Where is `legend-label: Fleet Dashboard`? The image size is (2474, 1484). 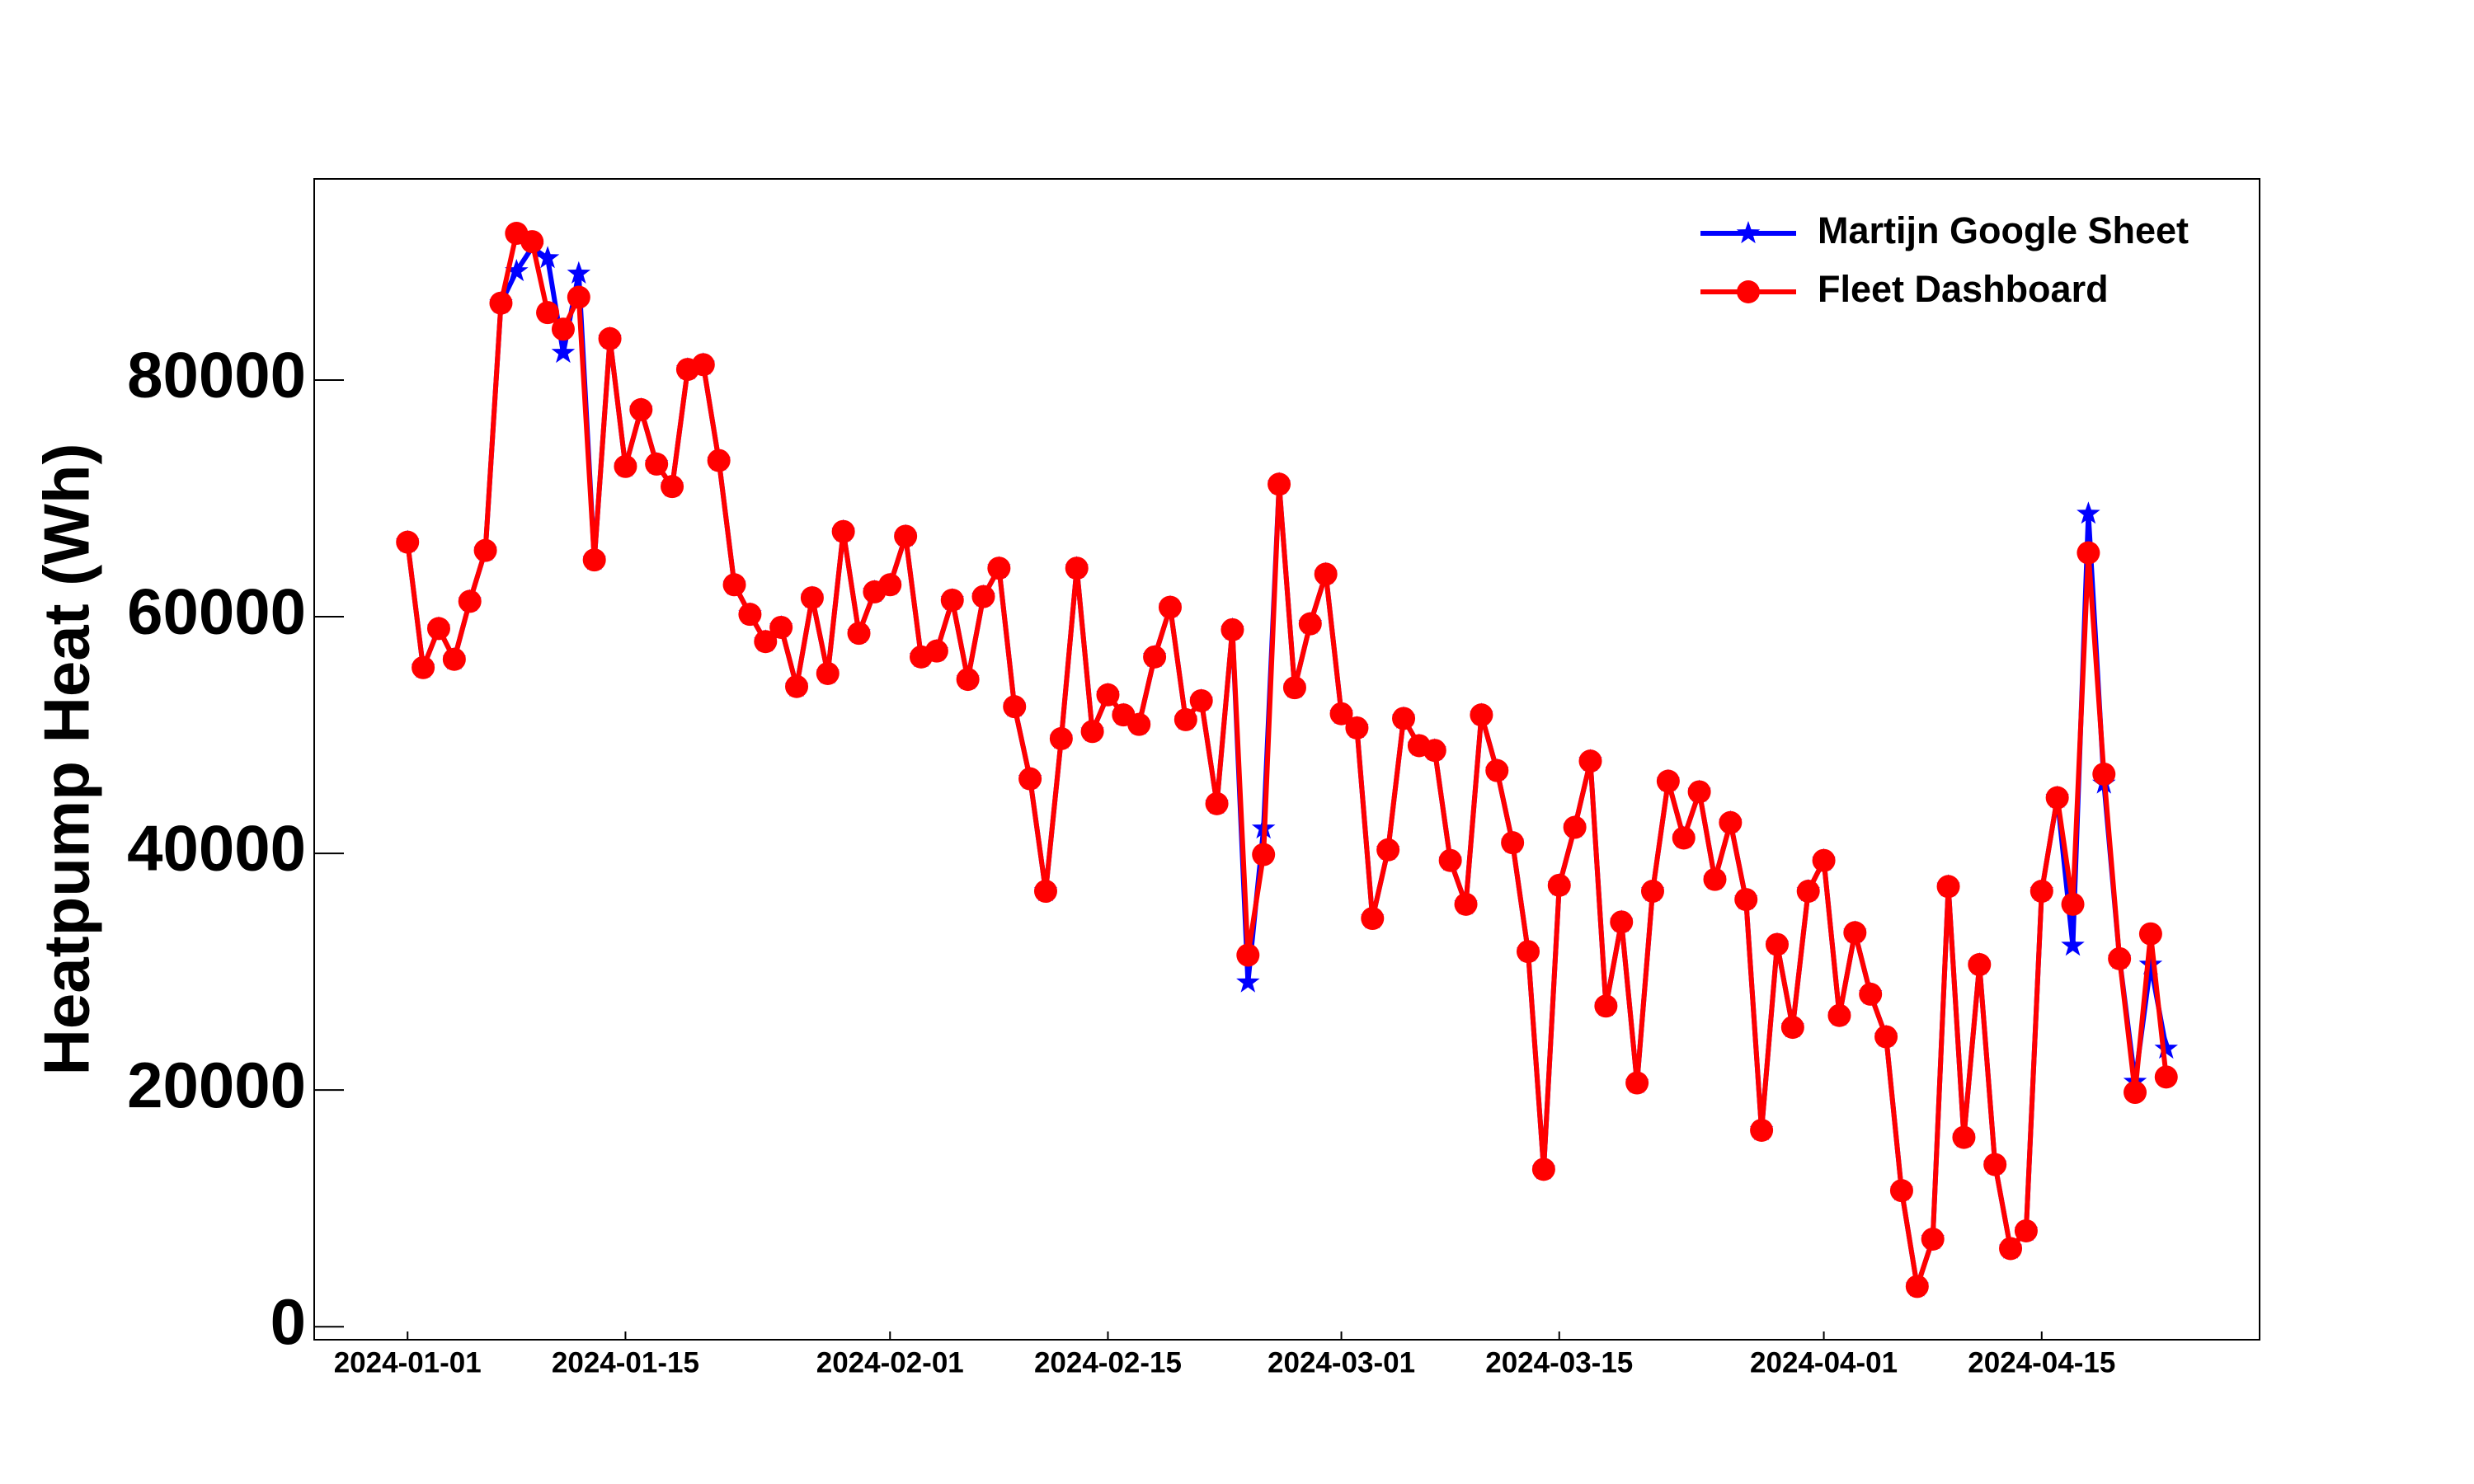 legend-label: Fleet Dashboard is located at coordinates (1963, 289).